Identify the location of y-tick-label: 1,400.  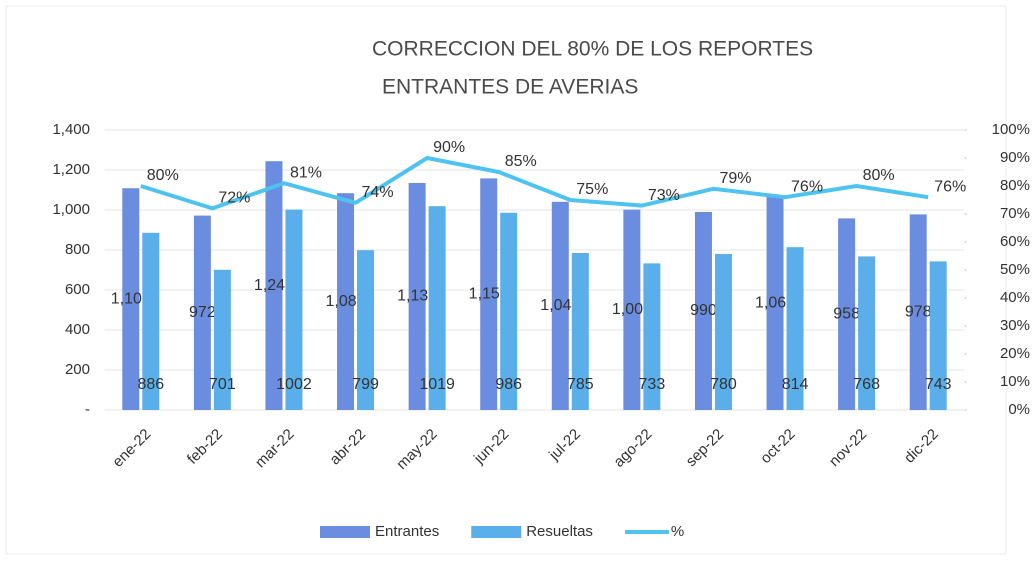
(71, 129).